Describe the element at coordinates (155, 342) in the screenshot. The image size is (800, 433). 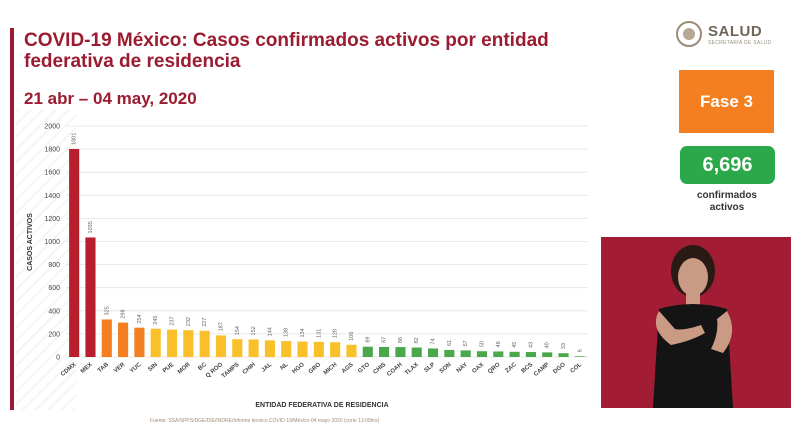
I see `bar-SIN` at that location.